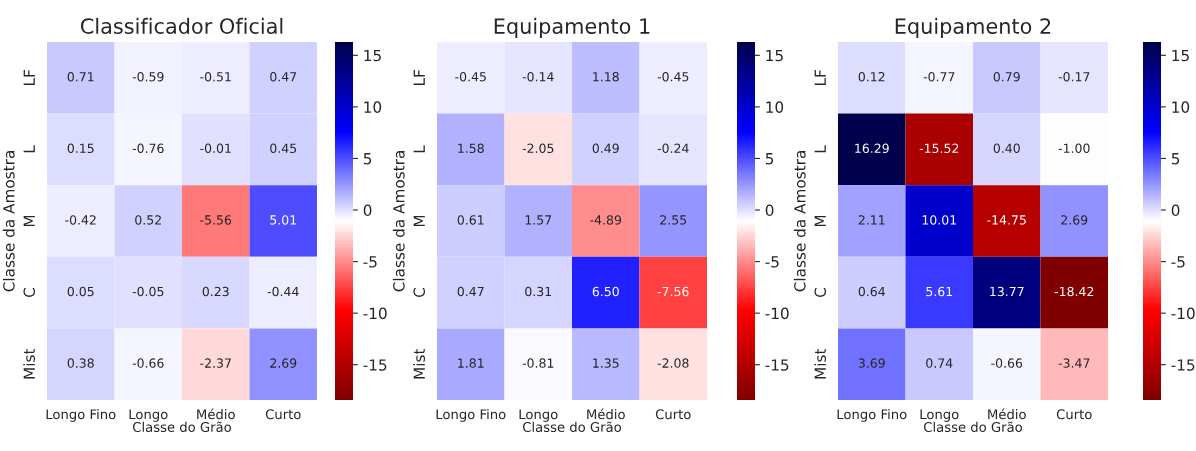 This screenshot has height=451, width=1196. I want to click on chart-title: Equipamento 2, so click(973, 27).